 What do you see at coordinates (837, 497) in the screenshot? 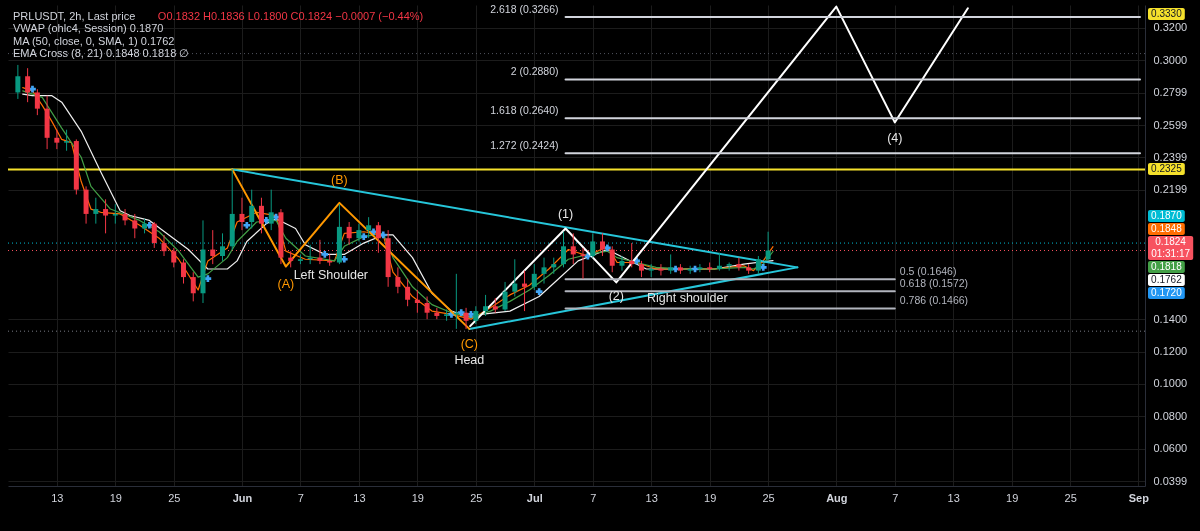
I see `x-tick-label: Aug` at bounding box center [837, 497].